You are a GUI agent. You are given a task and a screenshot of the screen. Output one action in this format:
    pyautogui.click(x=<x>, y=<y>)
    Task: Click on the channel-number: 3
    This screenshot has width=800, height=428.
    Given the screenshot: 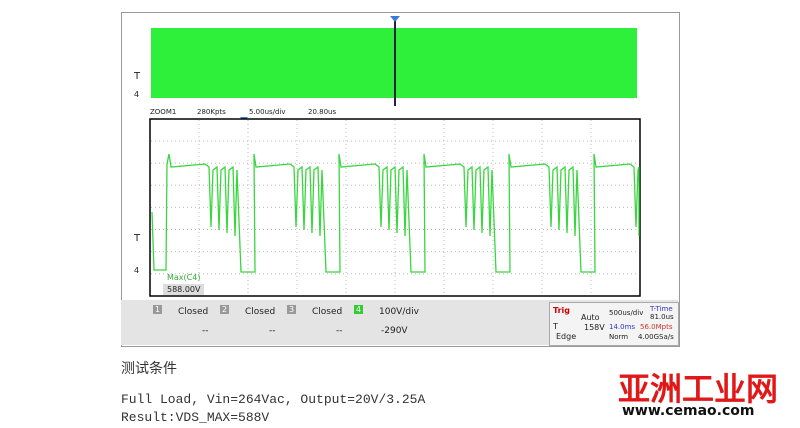 What is the action you would take?
    pyautogui.click(x=292, y=309)
    